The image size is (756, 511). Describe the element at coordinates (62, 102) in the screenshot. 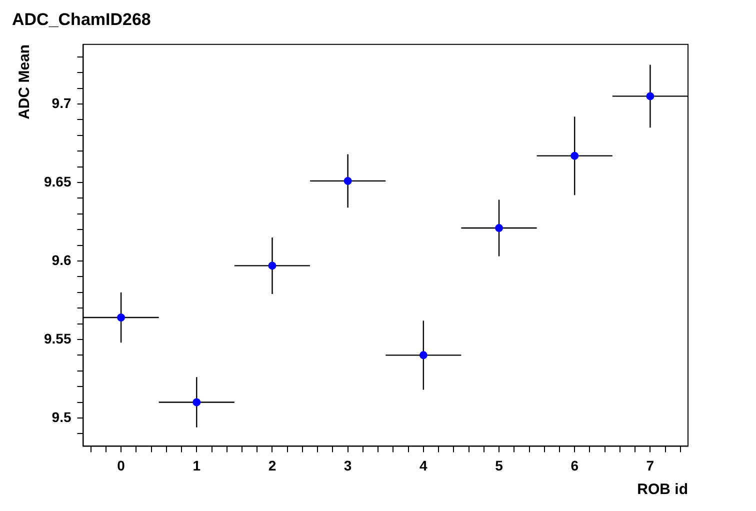

I see `y-tick-label: 9.7` at that location.